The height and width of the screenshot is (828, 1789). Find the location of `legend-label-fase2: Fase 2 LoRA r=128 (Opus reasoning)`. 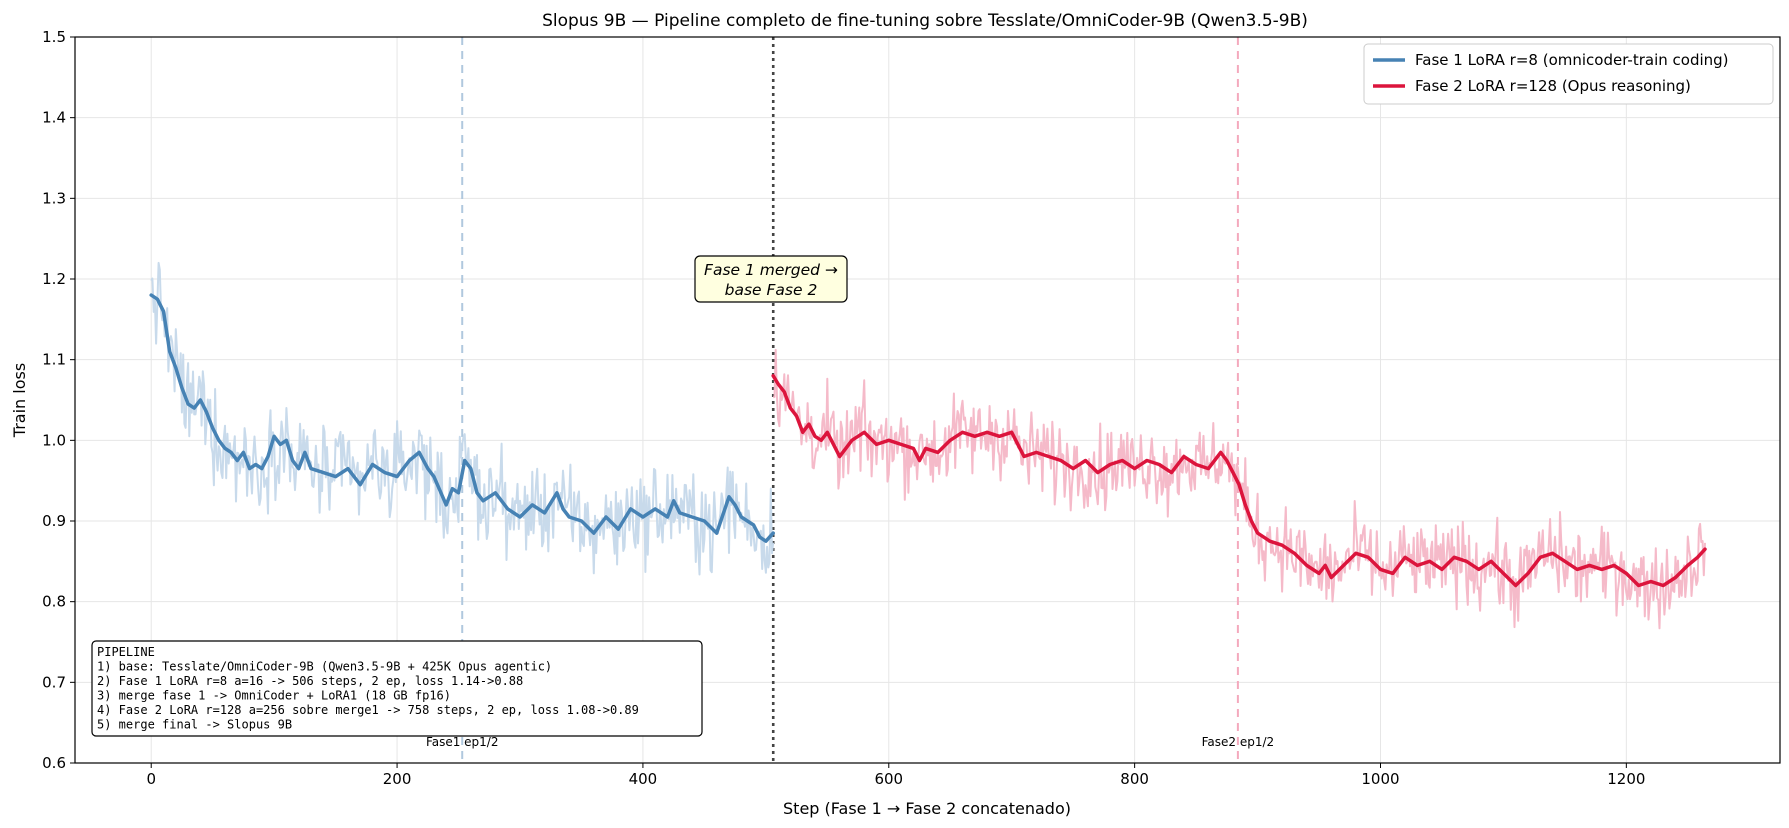

legend-label-fase2: Fase 2 LoRA r=128 (Opus reasoning) is located at coordinates (1553, 86).